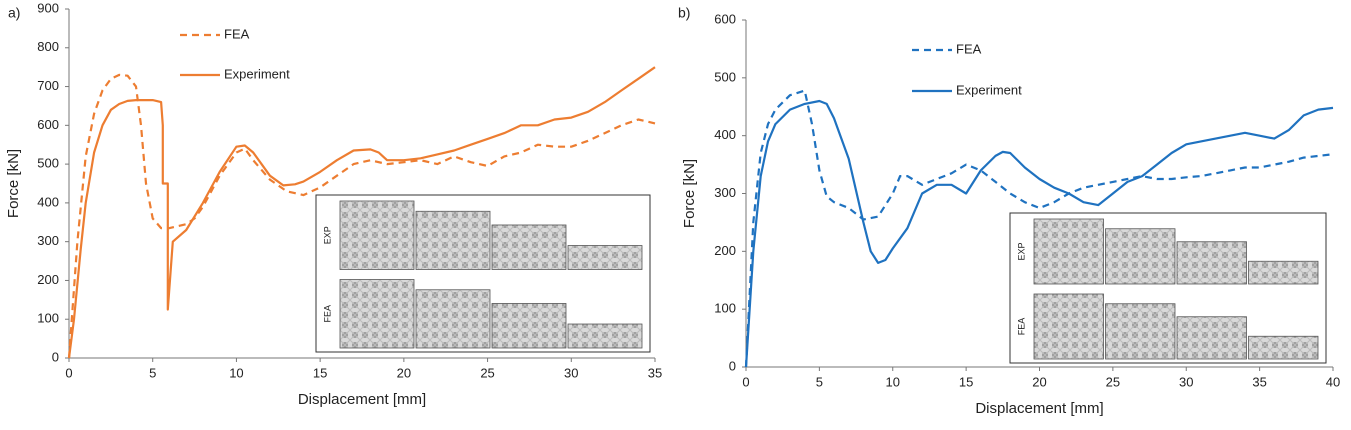 The width and height of the screenshot is (1351, 430). Describe the element at coordinates (1333, 381) in the screenshot. I see `x-tick-label: 40` at that location.